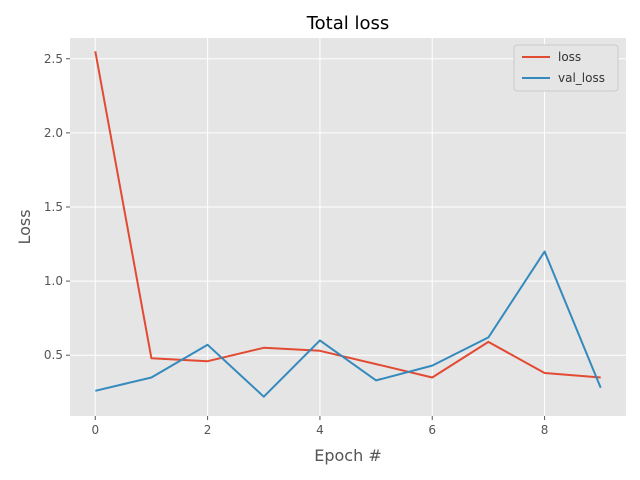  Describe the element at coordinates (432, 430) in the screenshot. I see `x-tick-label: 6` at that location.